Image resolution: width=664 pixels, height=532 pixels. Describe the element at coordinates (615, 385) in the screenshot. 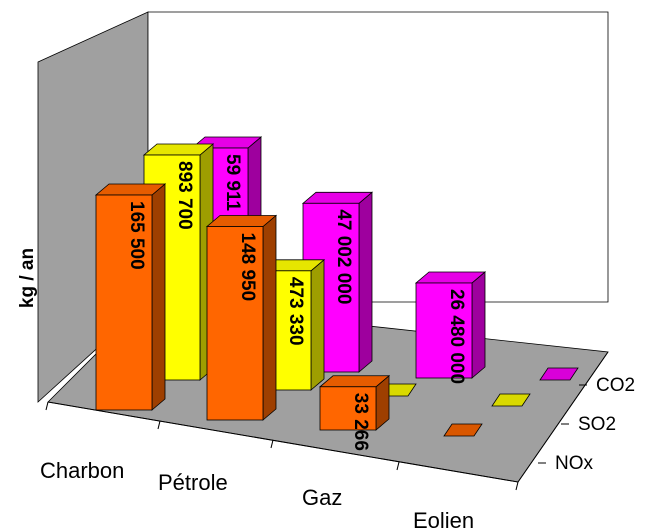

I see `series-label-co2: CO2` at that location.